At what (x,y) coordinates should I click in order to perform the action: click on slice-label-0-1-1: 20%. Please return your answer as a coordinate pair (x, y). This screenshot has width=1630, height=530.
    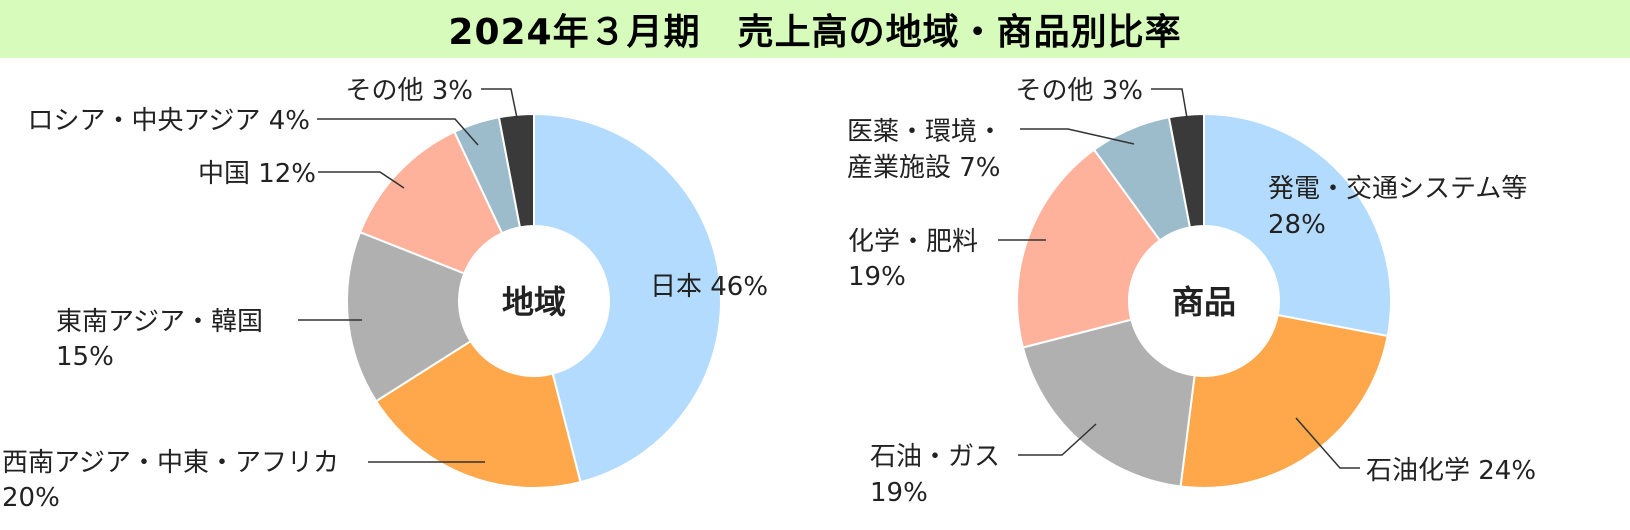
    Looking at the image, I should click on (31, 498).